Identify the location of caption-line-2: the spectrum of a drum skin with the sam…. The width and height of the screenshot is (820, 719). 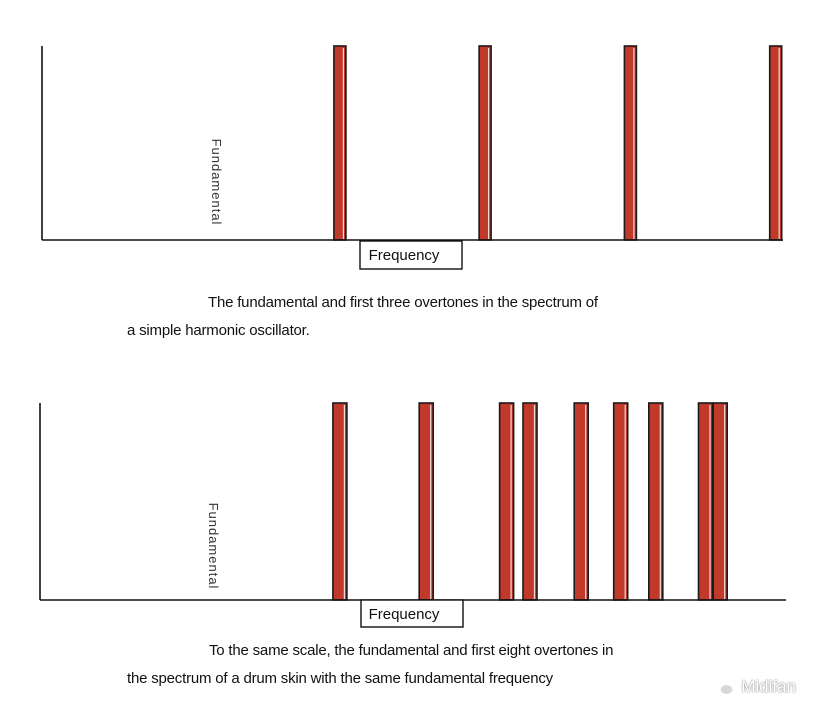
(340, 678).